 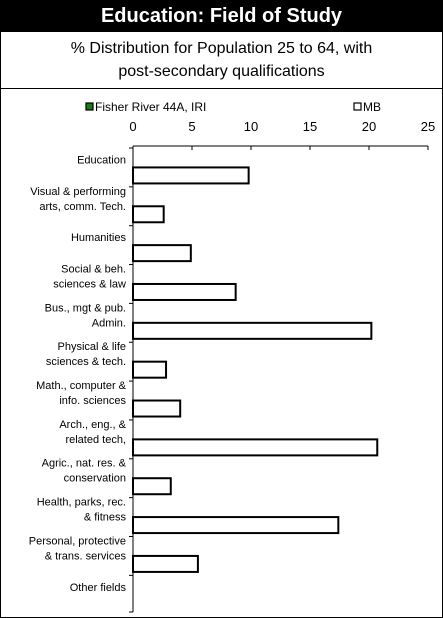 I want to click on category-label: Admin., so click(x=109, y=323).